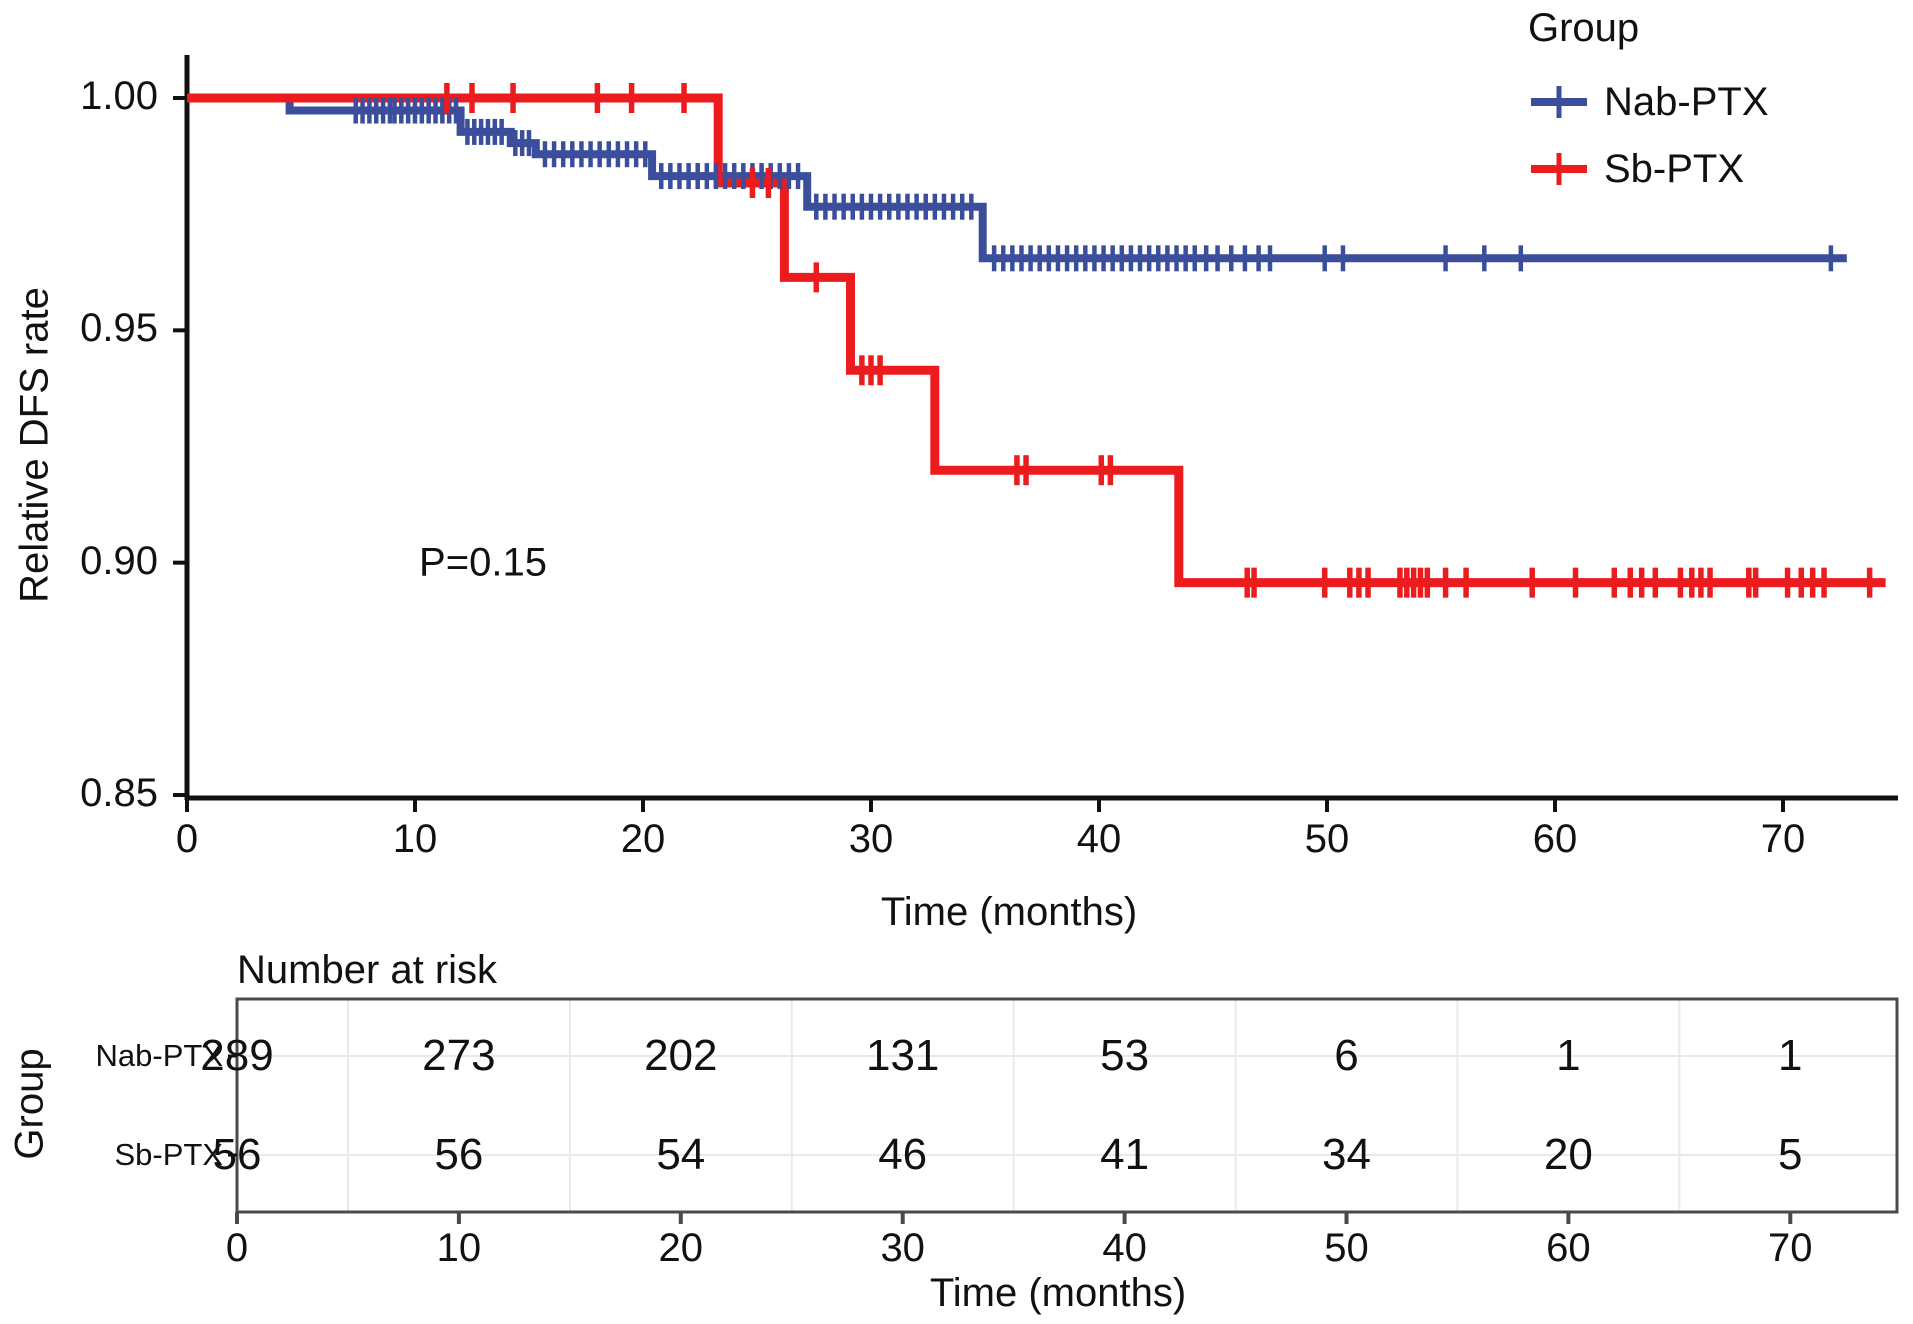 The image size is (1913, 1324). I want to click on risk-row-label: Nab-PTX, so click(159, 1055).